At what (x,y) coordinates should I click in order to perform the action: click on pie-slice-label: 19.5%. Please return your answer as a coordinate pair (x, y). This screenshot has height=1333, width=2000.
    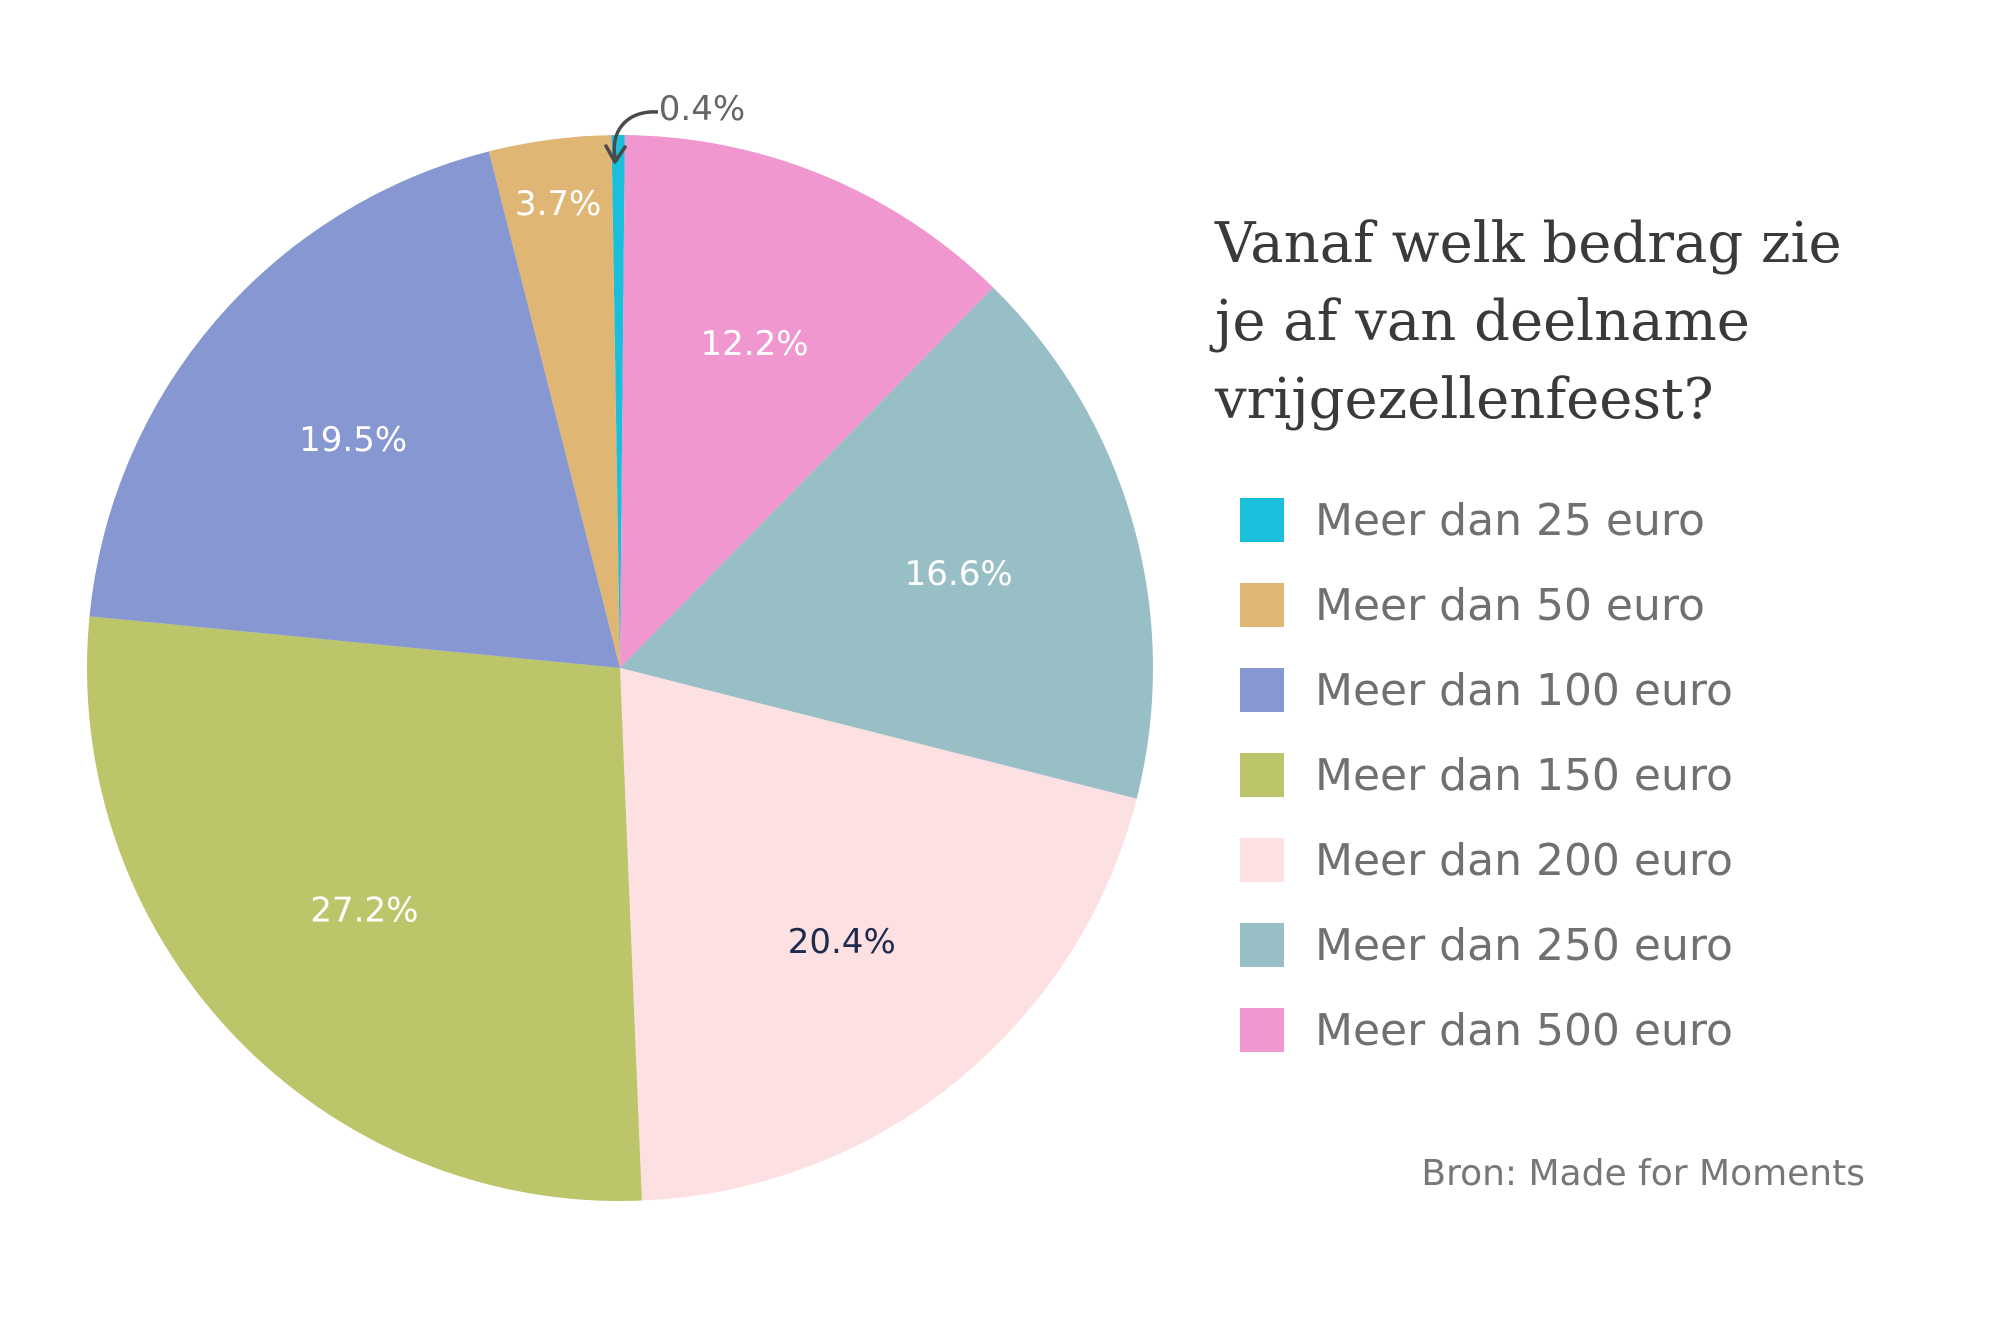
    Looking at the image, I should click on (353, 440).